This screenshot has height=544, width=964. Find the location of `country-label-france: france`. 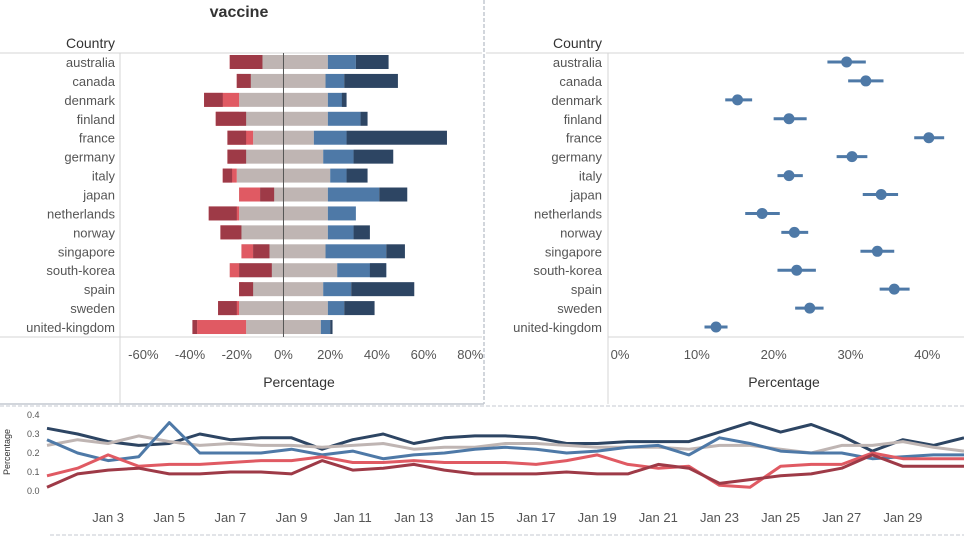

country-label-france: france is located at coordinates (97, 138).